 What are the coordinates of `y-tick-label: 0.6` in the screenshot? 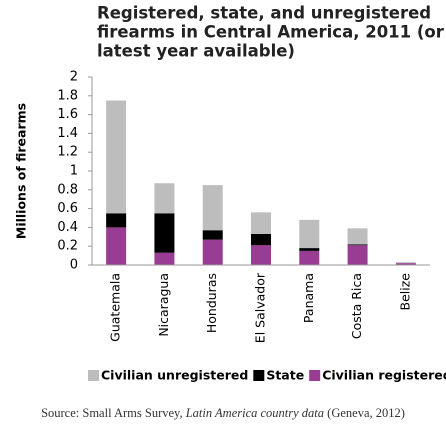 It's located at (67, 208).